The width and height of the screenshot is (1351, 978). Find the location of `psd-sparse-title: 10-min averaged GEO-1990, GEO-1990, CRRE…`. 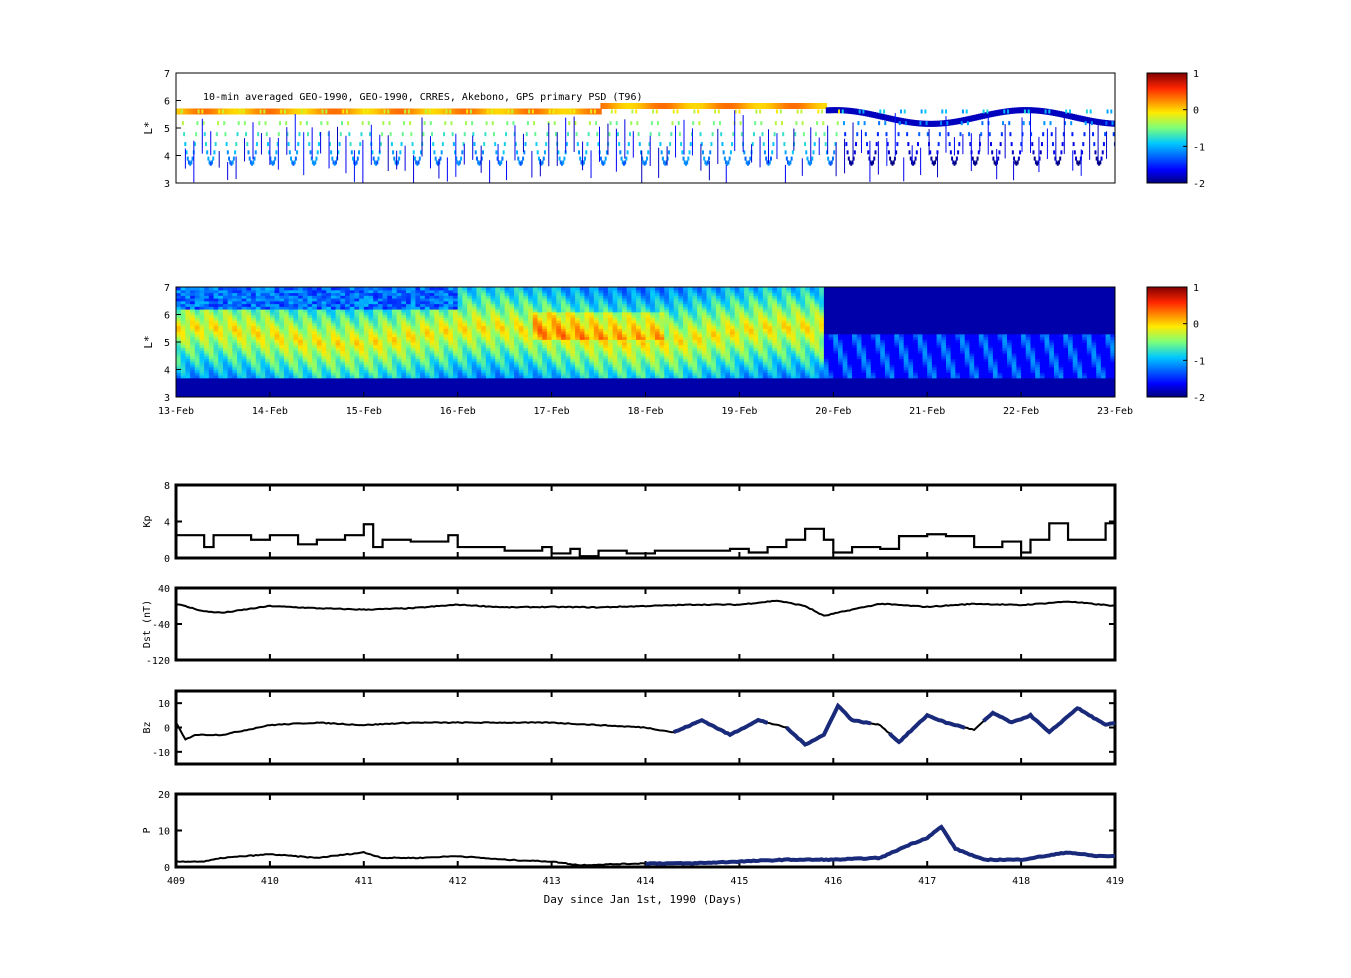

psd-sparse-title: 10-min averaged GEO-1990, GEO-1990, CRRE… is located at coordinates (423, 97).